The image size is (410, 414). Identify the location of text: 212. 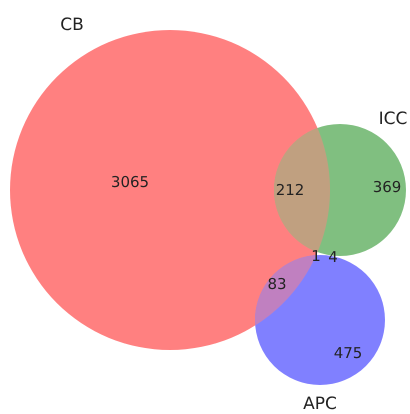
(290, 190).